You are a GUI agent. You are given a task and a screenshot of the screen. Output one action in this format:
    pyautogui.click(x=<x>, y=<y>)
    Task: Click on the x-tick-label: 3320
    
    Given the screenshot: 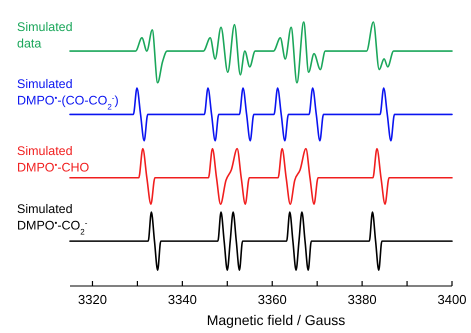 What is the action you would take?
    pyautogui.click(x=92, y=299)
    